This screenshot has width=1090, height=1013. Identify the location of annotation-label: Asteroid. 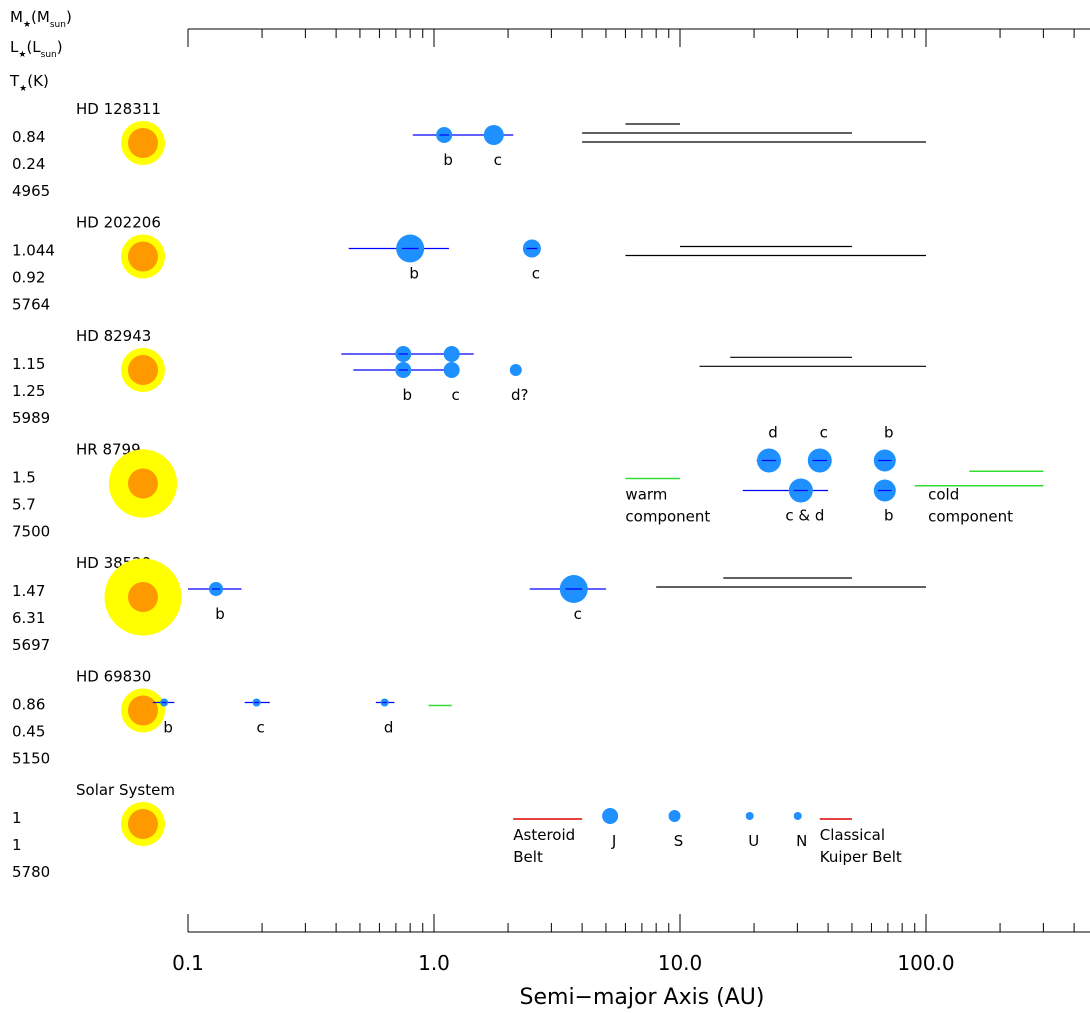
(544, 835).